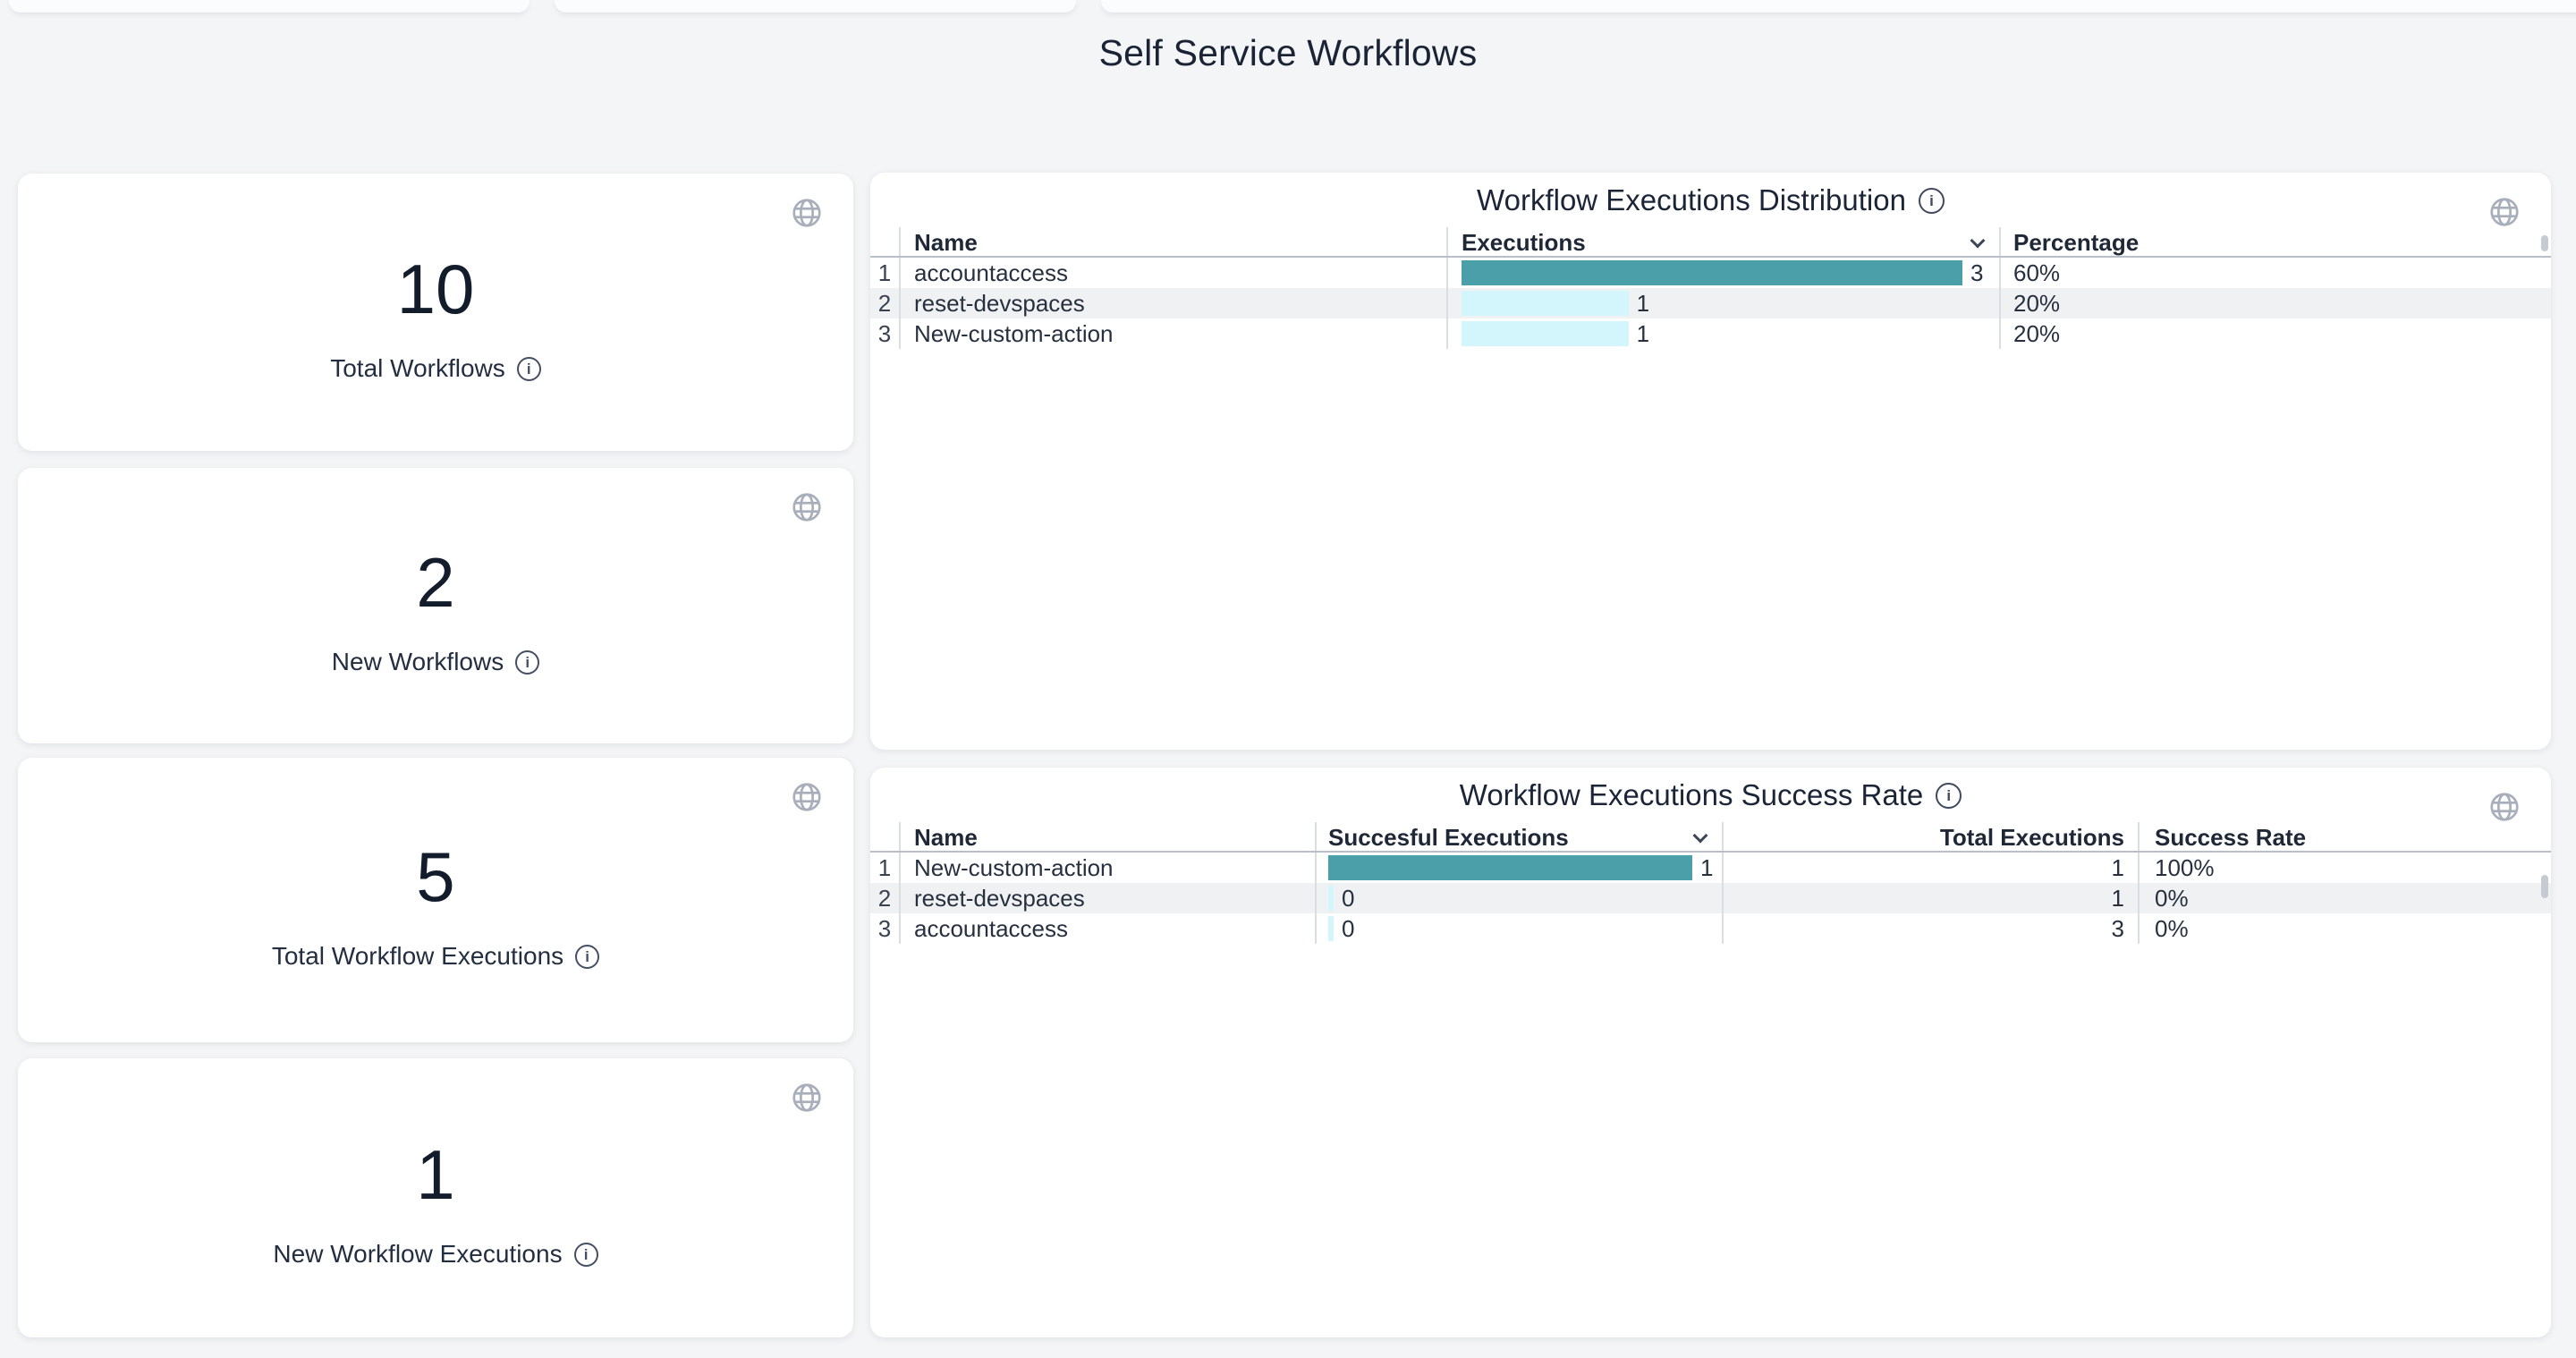  I want to click on column-header-percentage: Percentage, so click(2275, 241).